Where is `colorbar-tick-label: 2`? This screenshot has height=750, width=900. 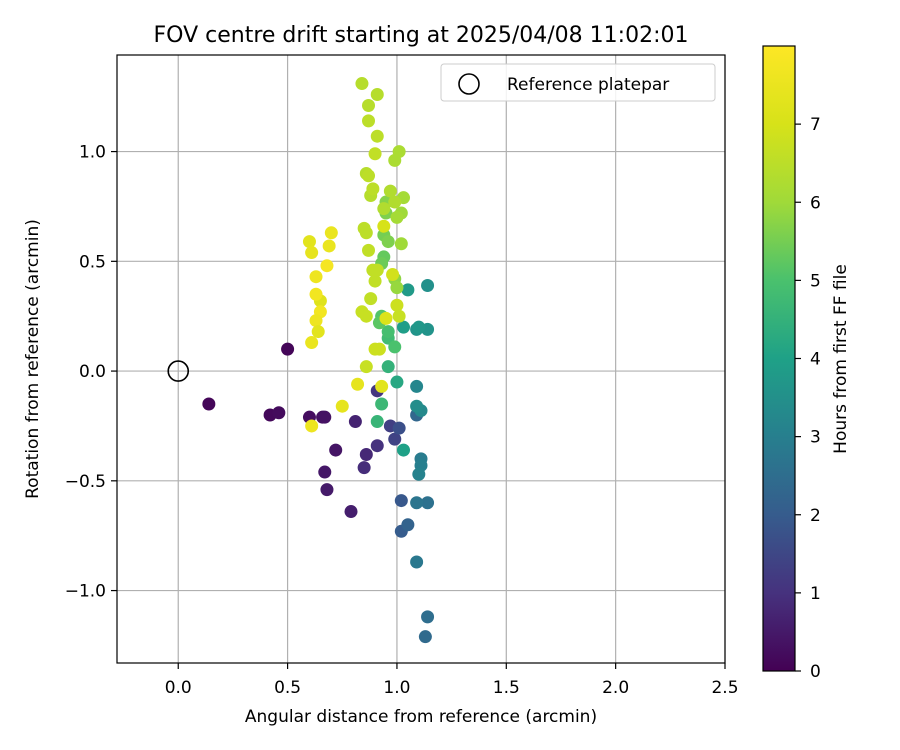 colorbar-tick-label: 2 is located at coordinates (815, 516).